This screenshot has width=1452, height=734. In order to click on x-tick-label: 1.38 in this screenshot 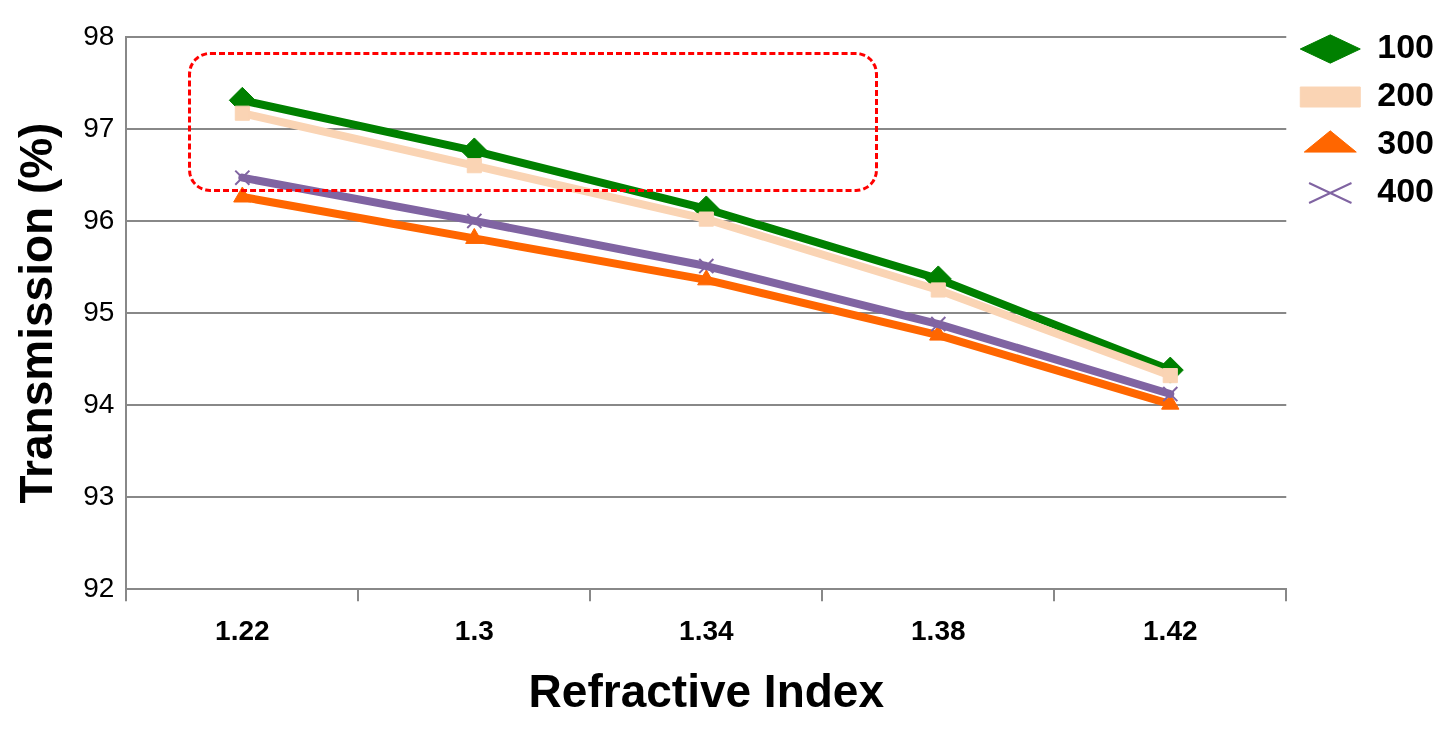, I will do `click(938, 630)`.